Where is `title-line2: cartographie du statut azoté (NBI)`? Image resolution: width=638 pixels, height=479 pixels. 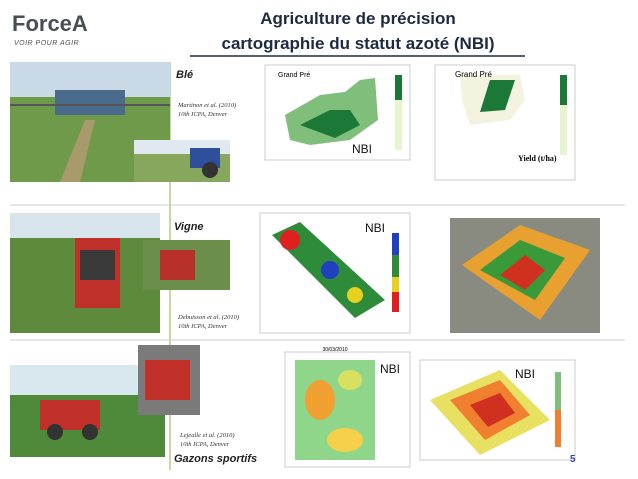
title-line2: cartographie du statut azoté (NBI) is located at coordinates (358, 43).